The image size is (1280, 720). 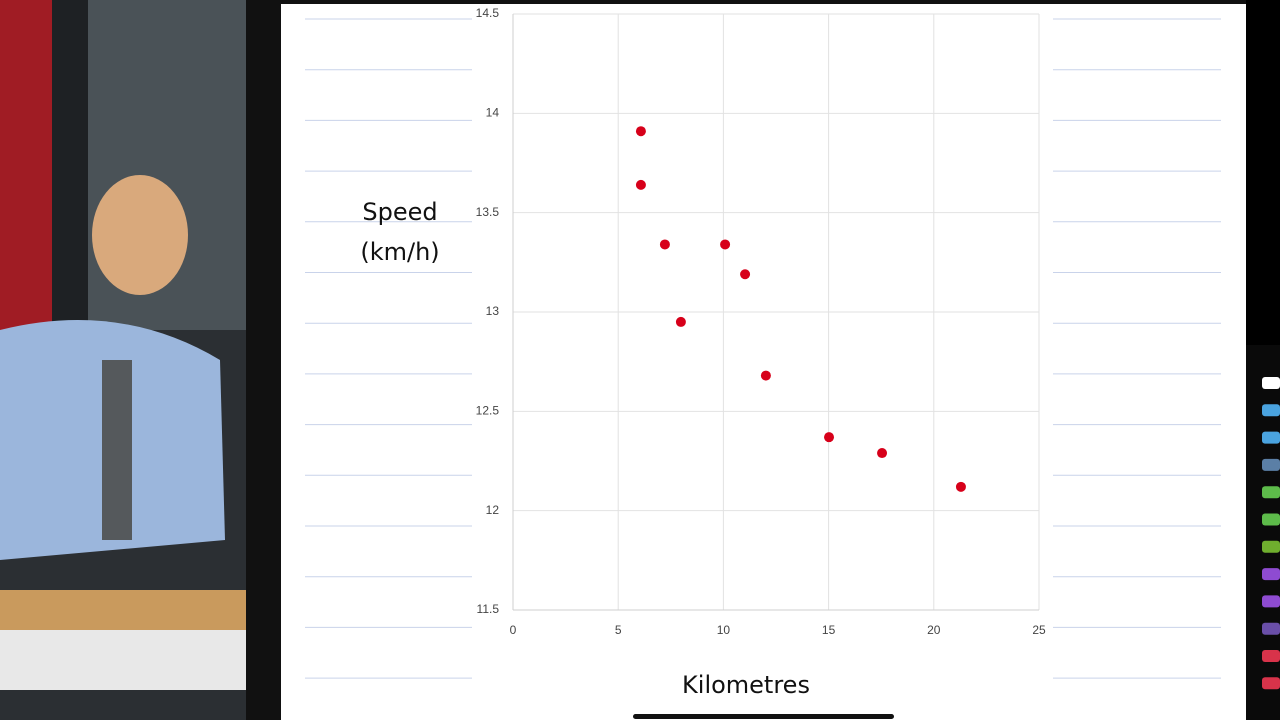 I want to click on video-person-head, so click(x=140, y=235).